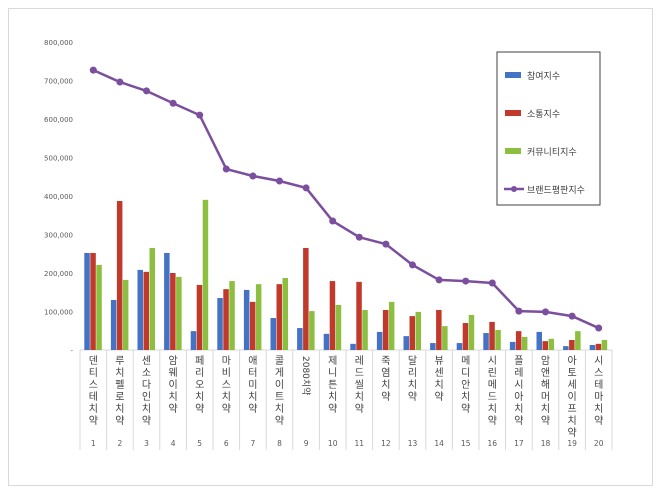  Describe the element at coordinates (279, 443) in the screenshot. I see `rank-label: 8` at that location.